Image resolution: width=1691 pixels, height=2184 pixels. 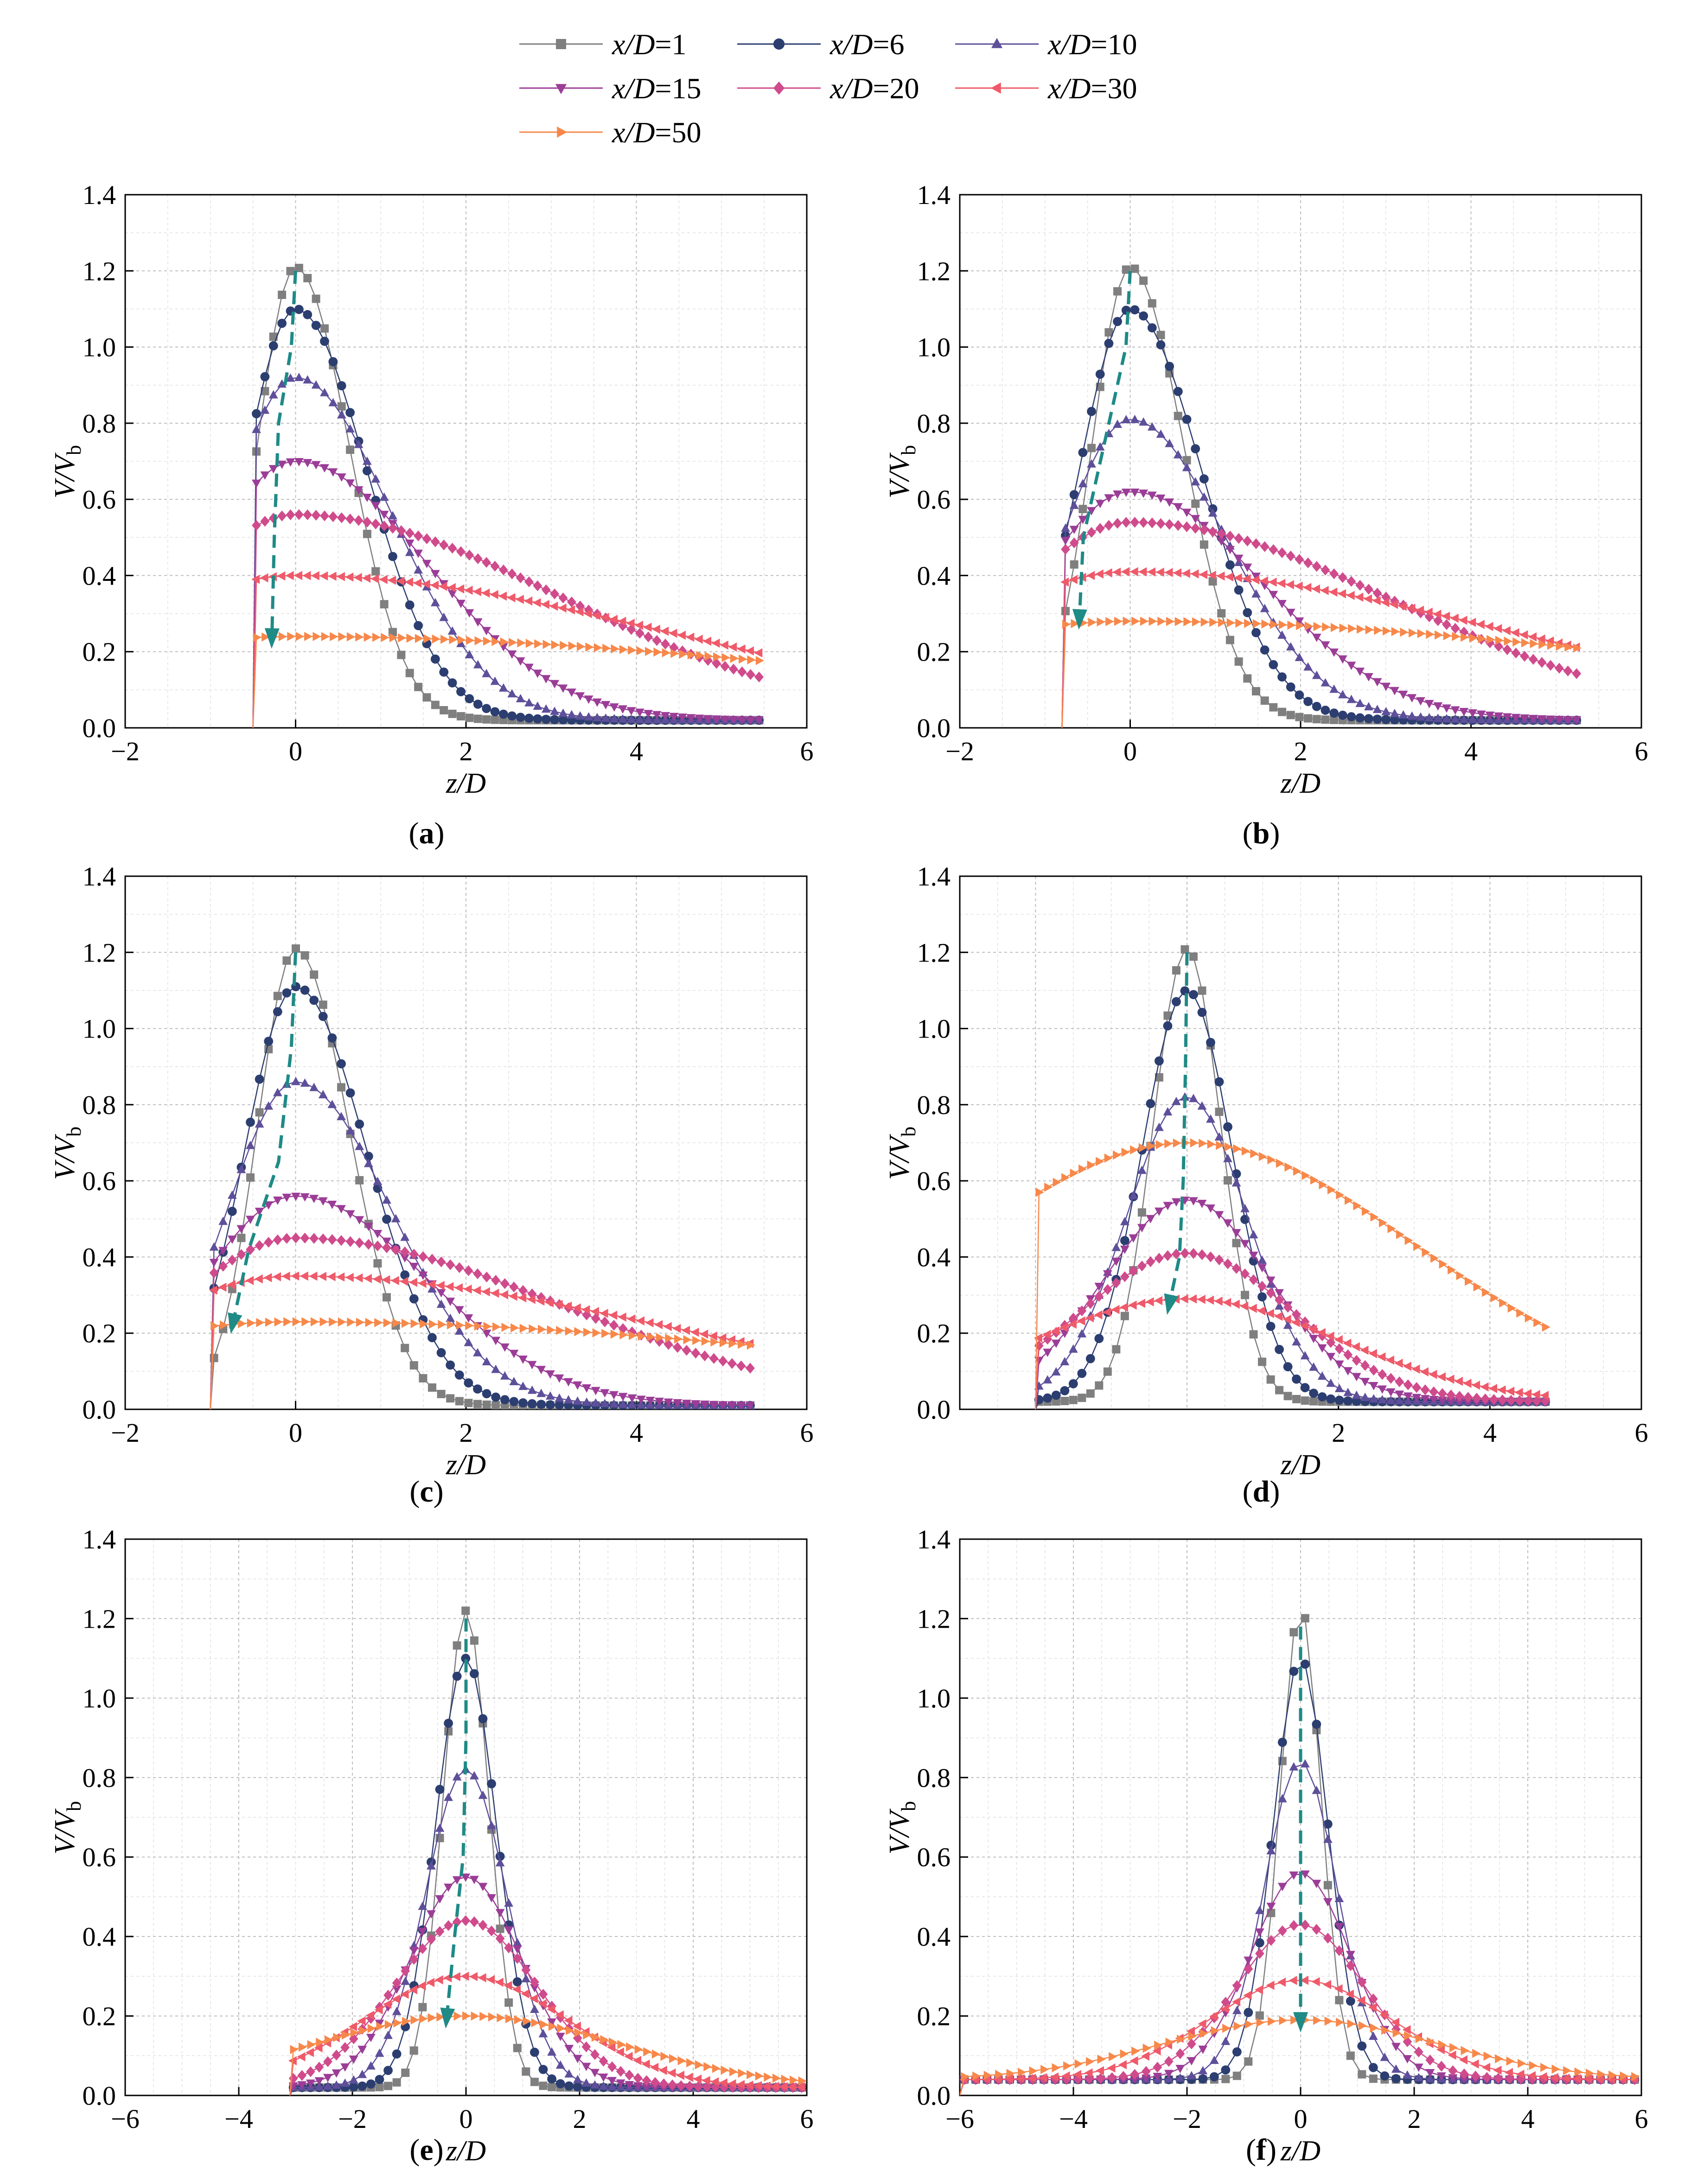 What do you see at coordinates (454, 1823) in the screenshot?
I see `trend-arrow` at bounding box center [454, 1823].